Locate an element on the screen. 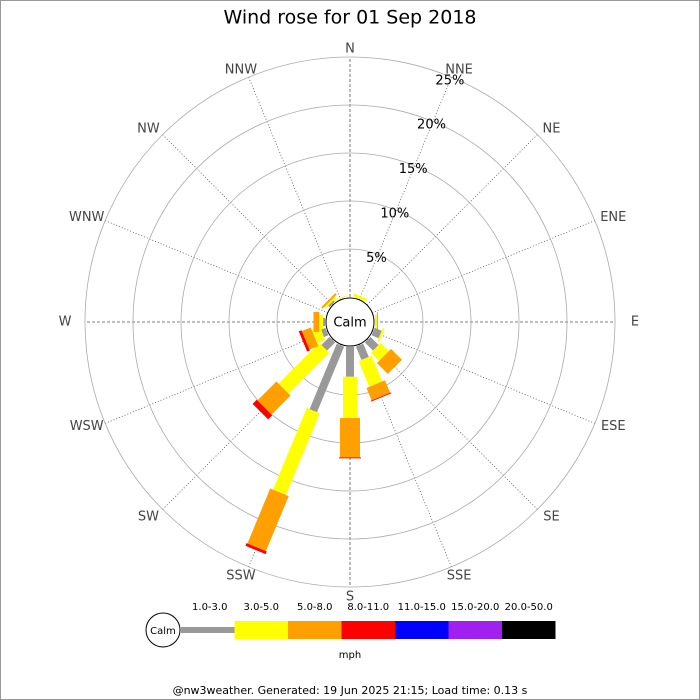  direction-label: SSE is located at coordinates (459, 576).